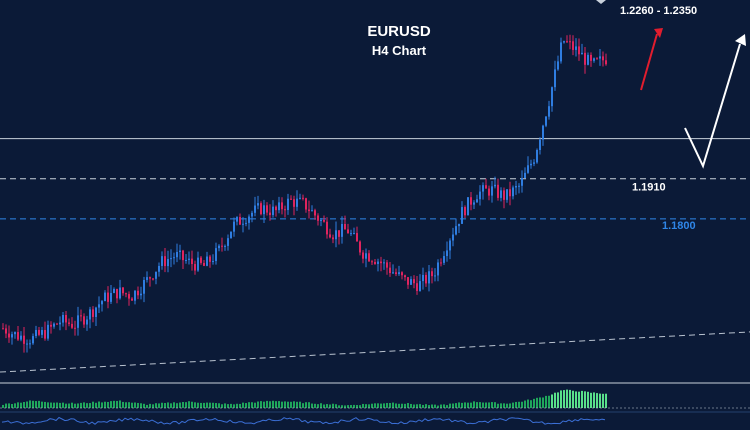 The height and width of the screenshot is (430, 750). What do you see at coordinates (303, 420) in the screenshot?
I see `oscillator-line` at bounding box center [303, 420].